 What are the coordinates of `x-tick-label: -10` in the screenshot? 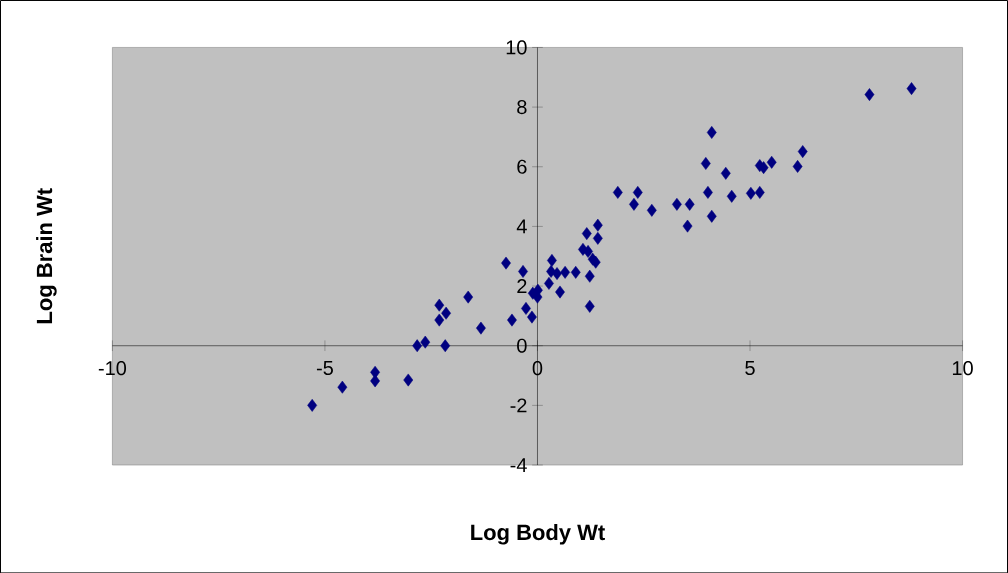 It's located at (112, 368).